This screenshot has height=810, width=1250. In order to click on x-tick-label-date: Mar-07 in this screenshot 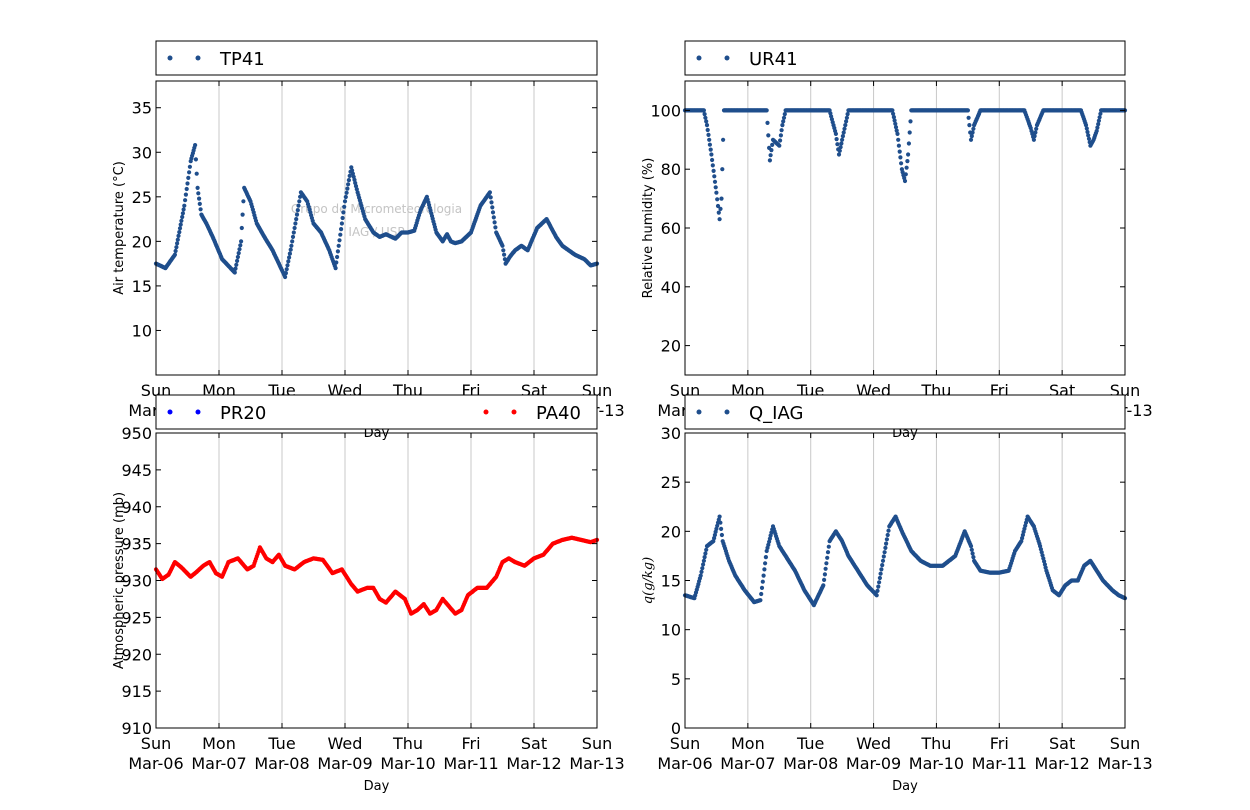, I will do `click(218, 763)`.